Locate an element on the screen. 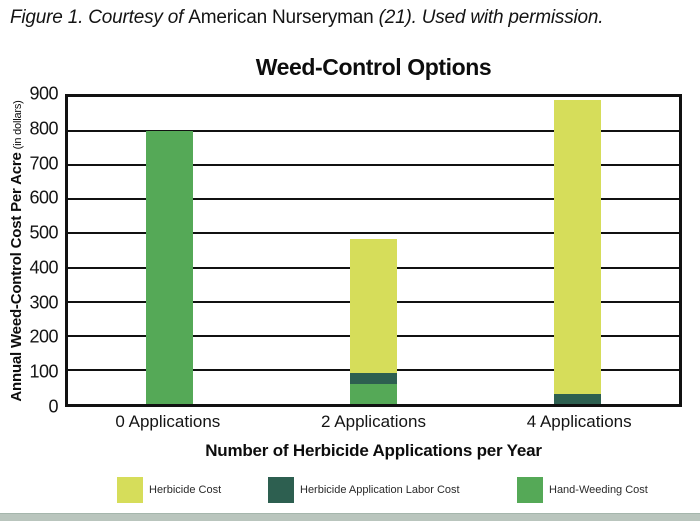 The height and width of the screenshot is (521, 700). y-tick-label: 600 is located at coordinates (43, 197).